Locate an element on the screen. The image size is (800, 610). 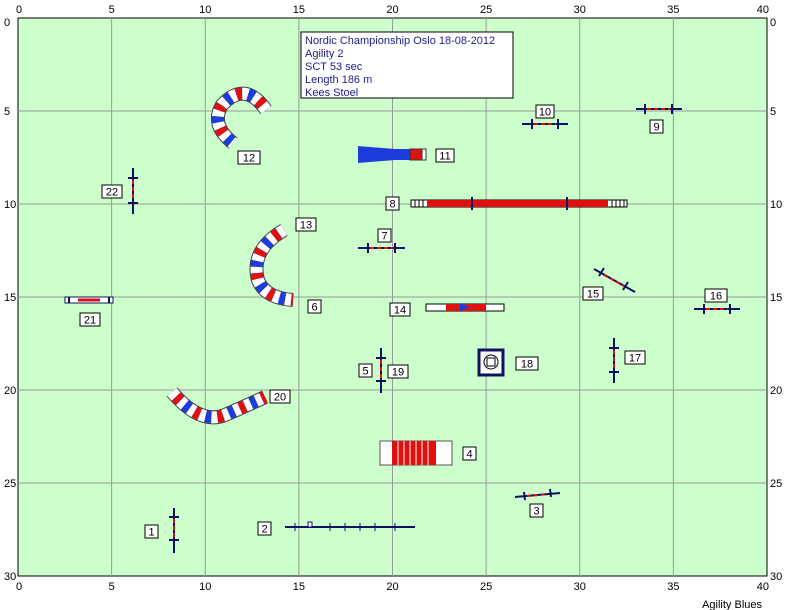
svg-text: 1 is located at coordinates (151, 533).